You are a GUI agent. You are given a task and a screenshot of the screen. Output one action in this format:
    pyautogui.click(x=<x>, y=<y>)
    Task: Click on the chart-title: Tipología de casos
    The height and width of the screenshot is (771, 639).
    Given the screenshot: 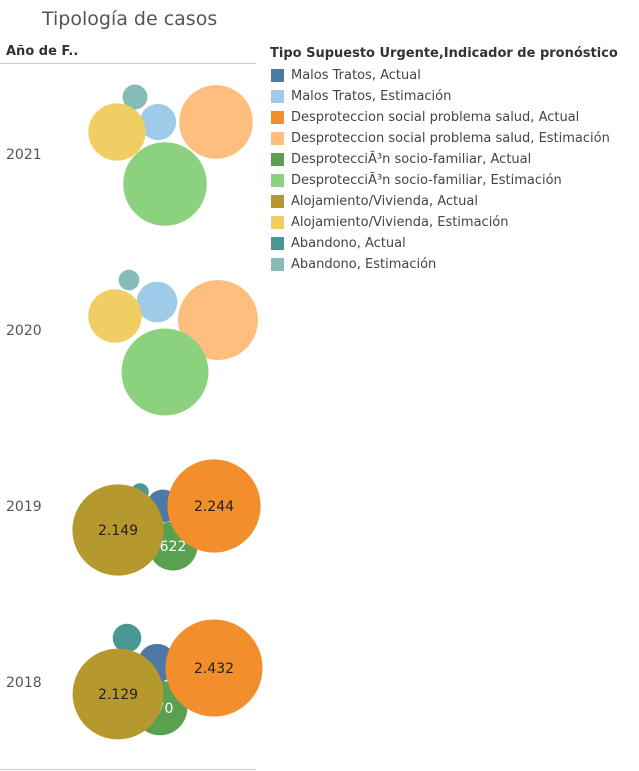 What is the action you would take?
    pyautogui.click(x=130, y=19)
    